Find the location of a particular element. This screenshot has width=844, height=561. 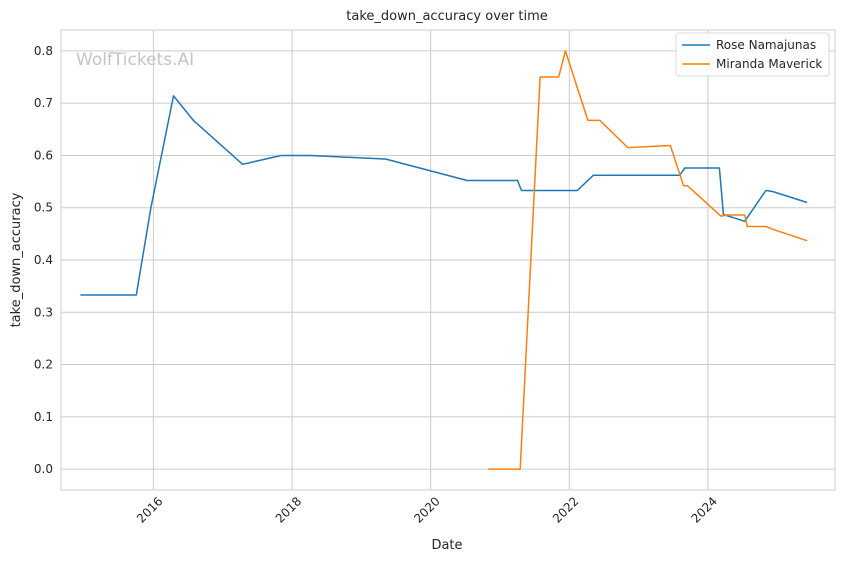

y-tick-label: 0.5 is located at coordinates (43, 208).